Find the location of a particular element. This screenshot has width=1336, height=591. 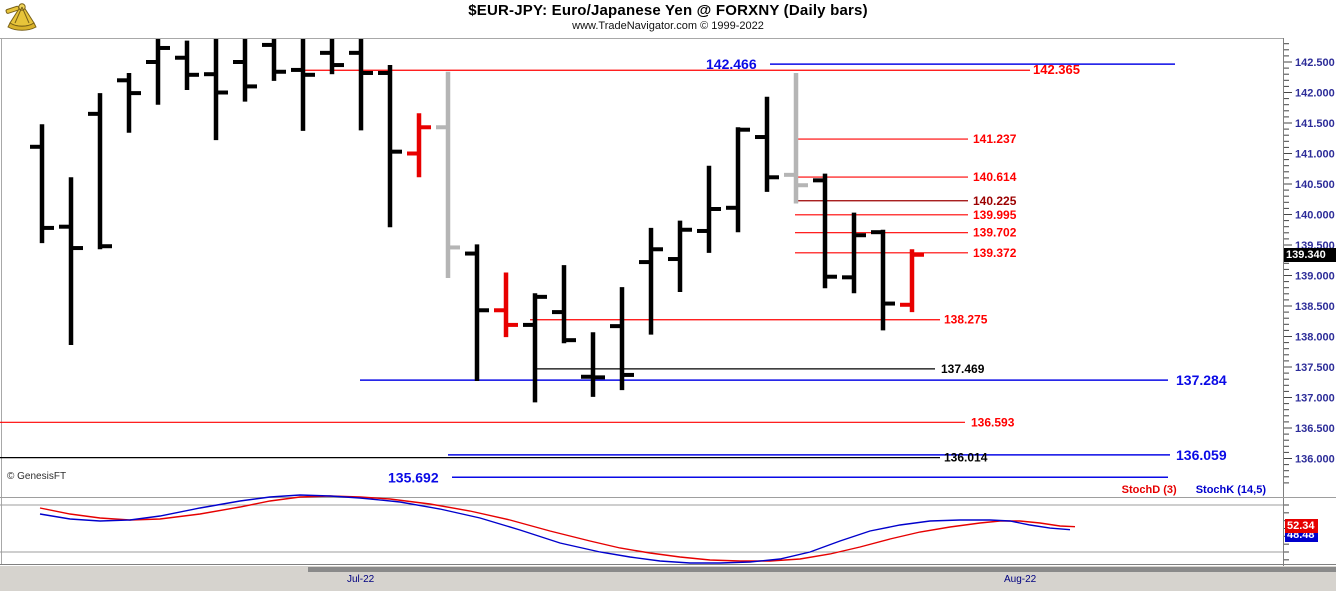

level-label: 140.225 is located at coordinates (995, 201).